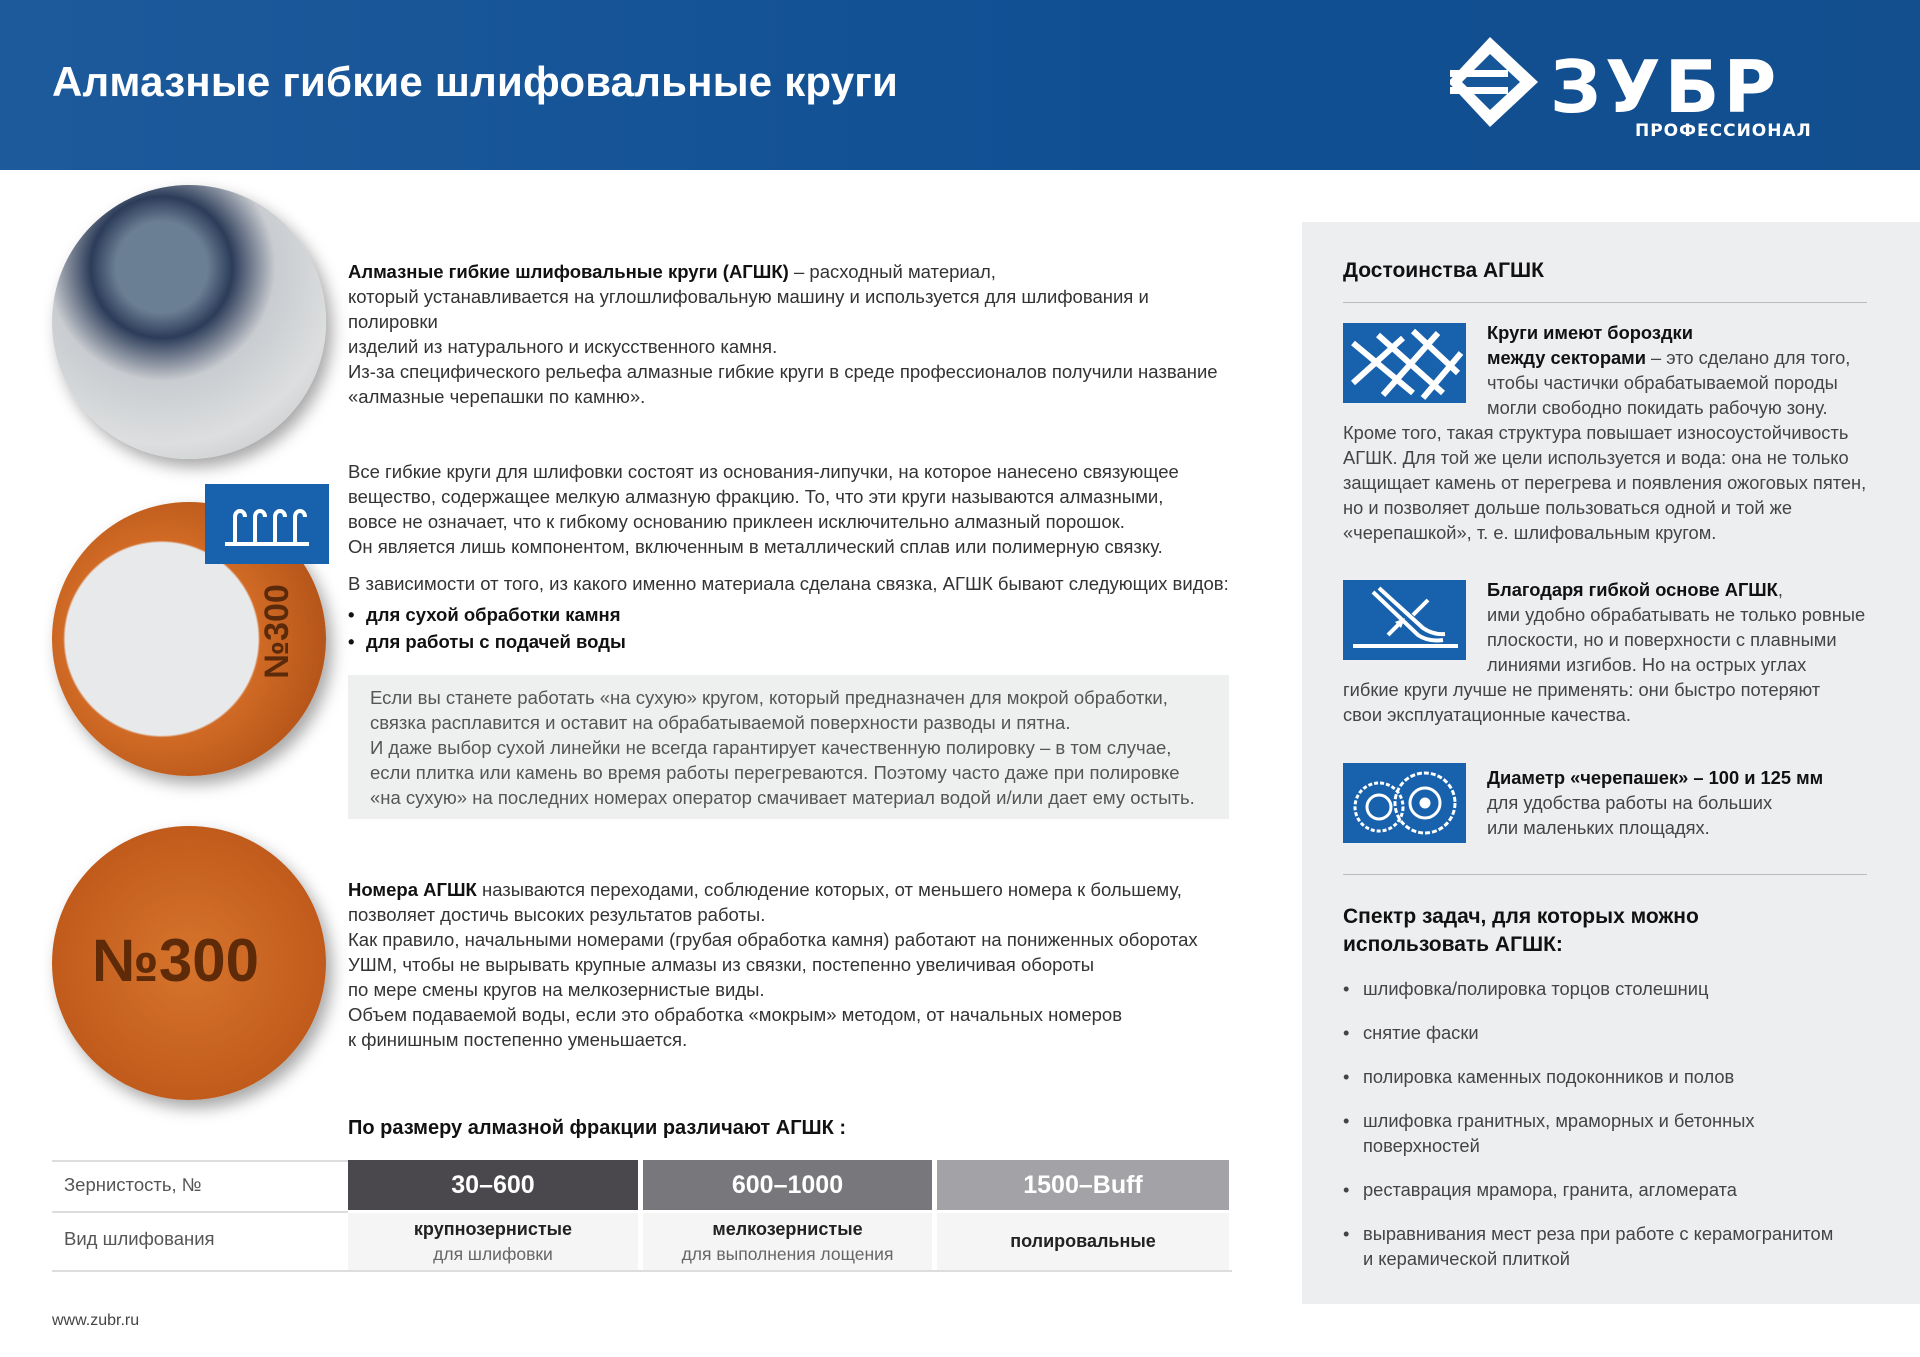  Describe the element at coordinates (96, 1320) in the screenshot. I see `website-link: www.zubr.ru` at that location.